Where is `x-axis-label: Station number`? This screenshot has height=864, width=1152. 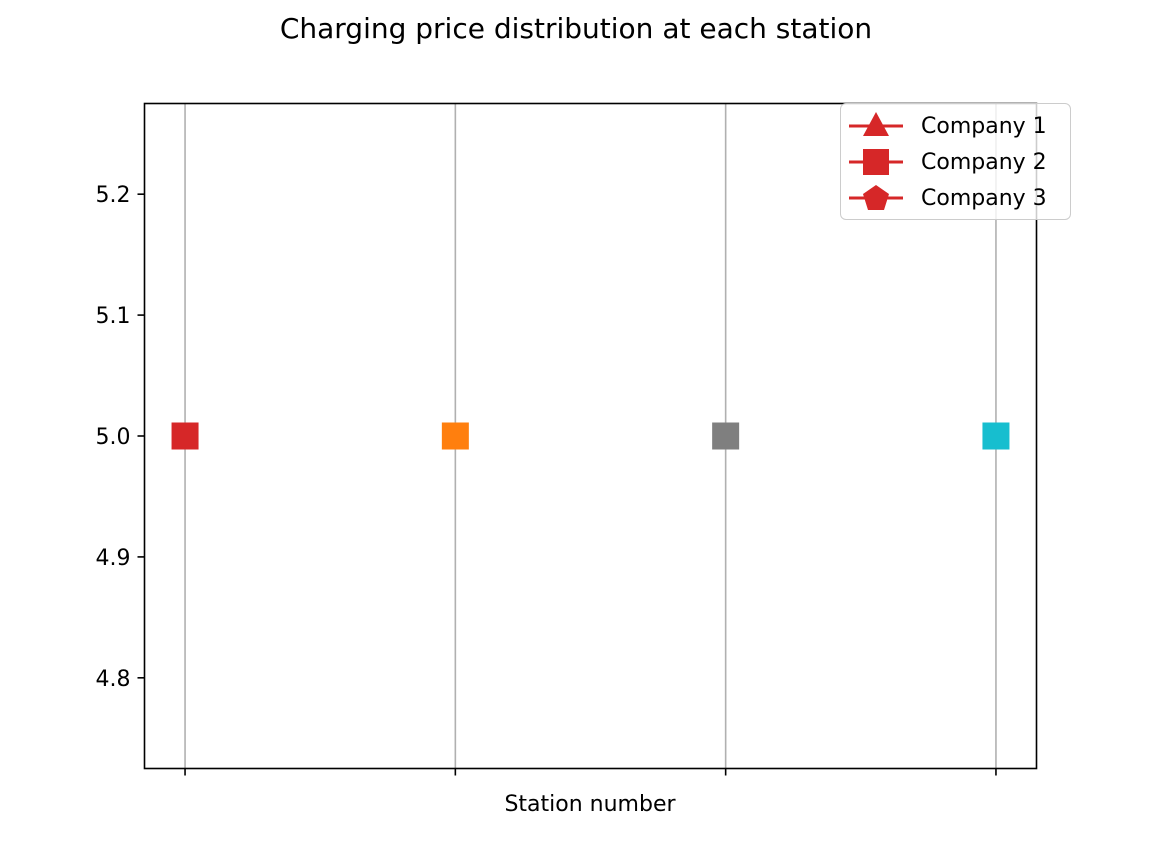
x-axis-label: Station number is located at coordinates (590, 804).